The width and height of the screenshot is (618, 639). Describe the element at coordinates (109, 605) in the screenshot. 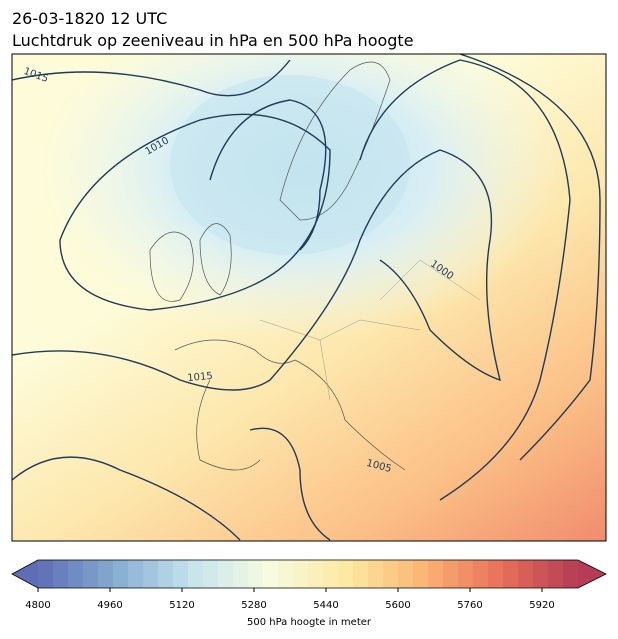

I see `colorbar-tick-label: 4960` at that location.